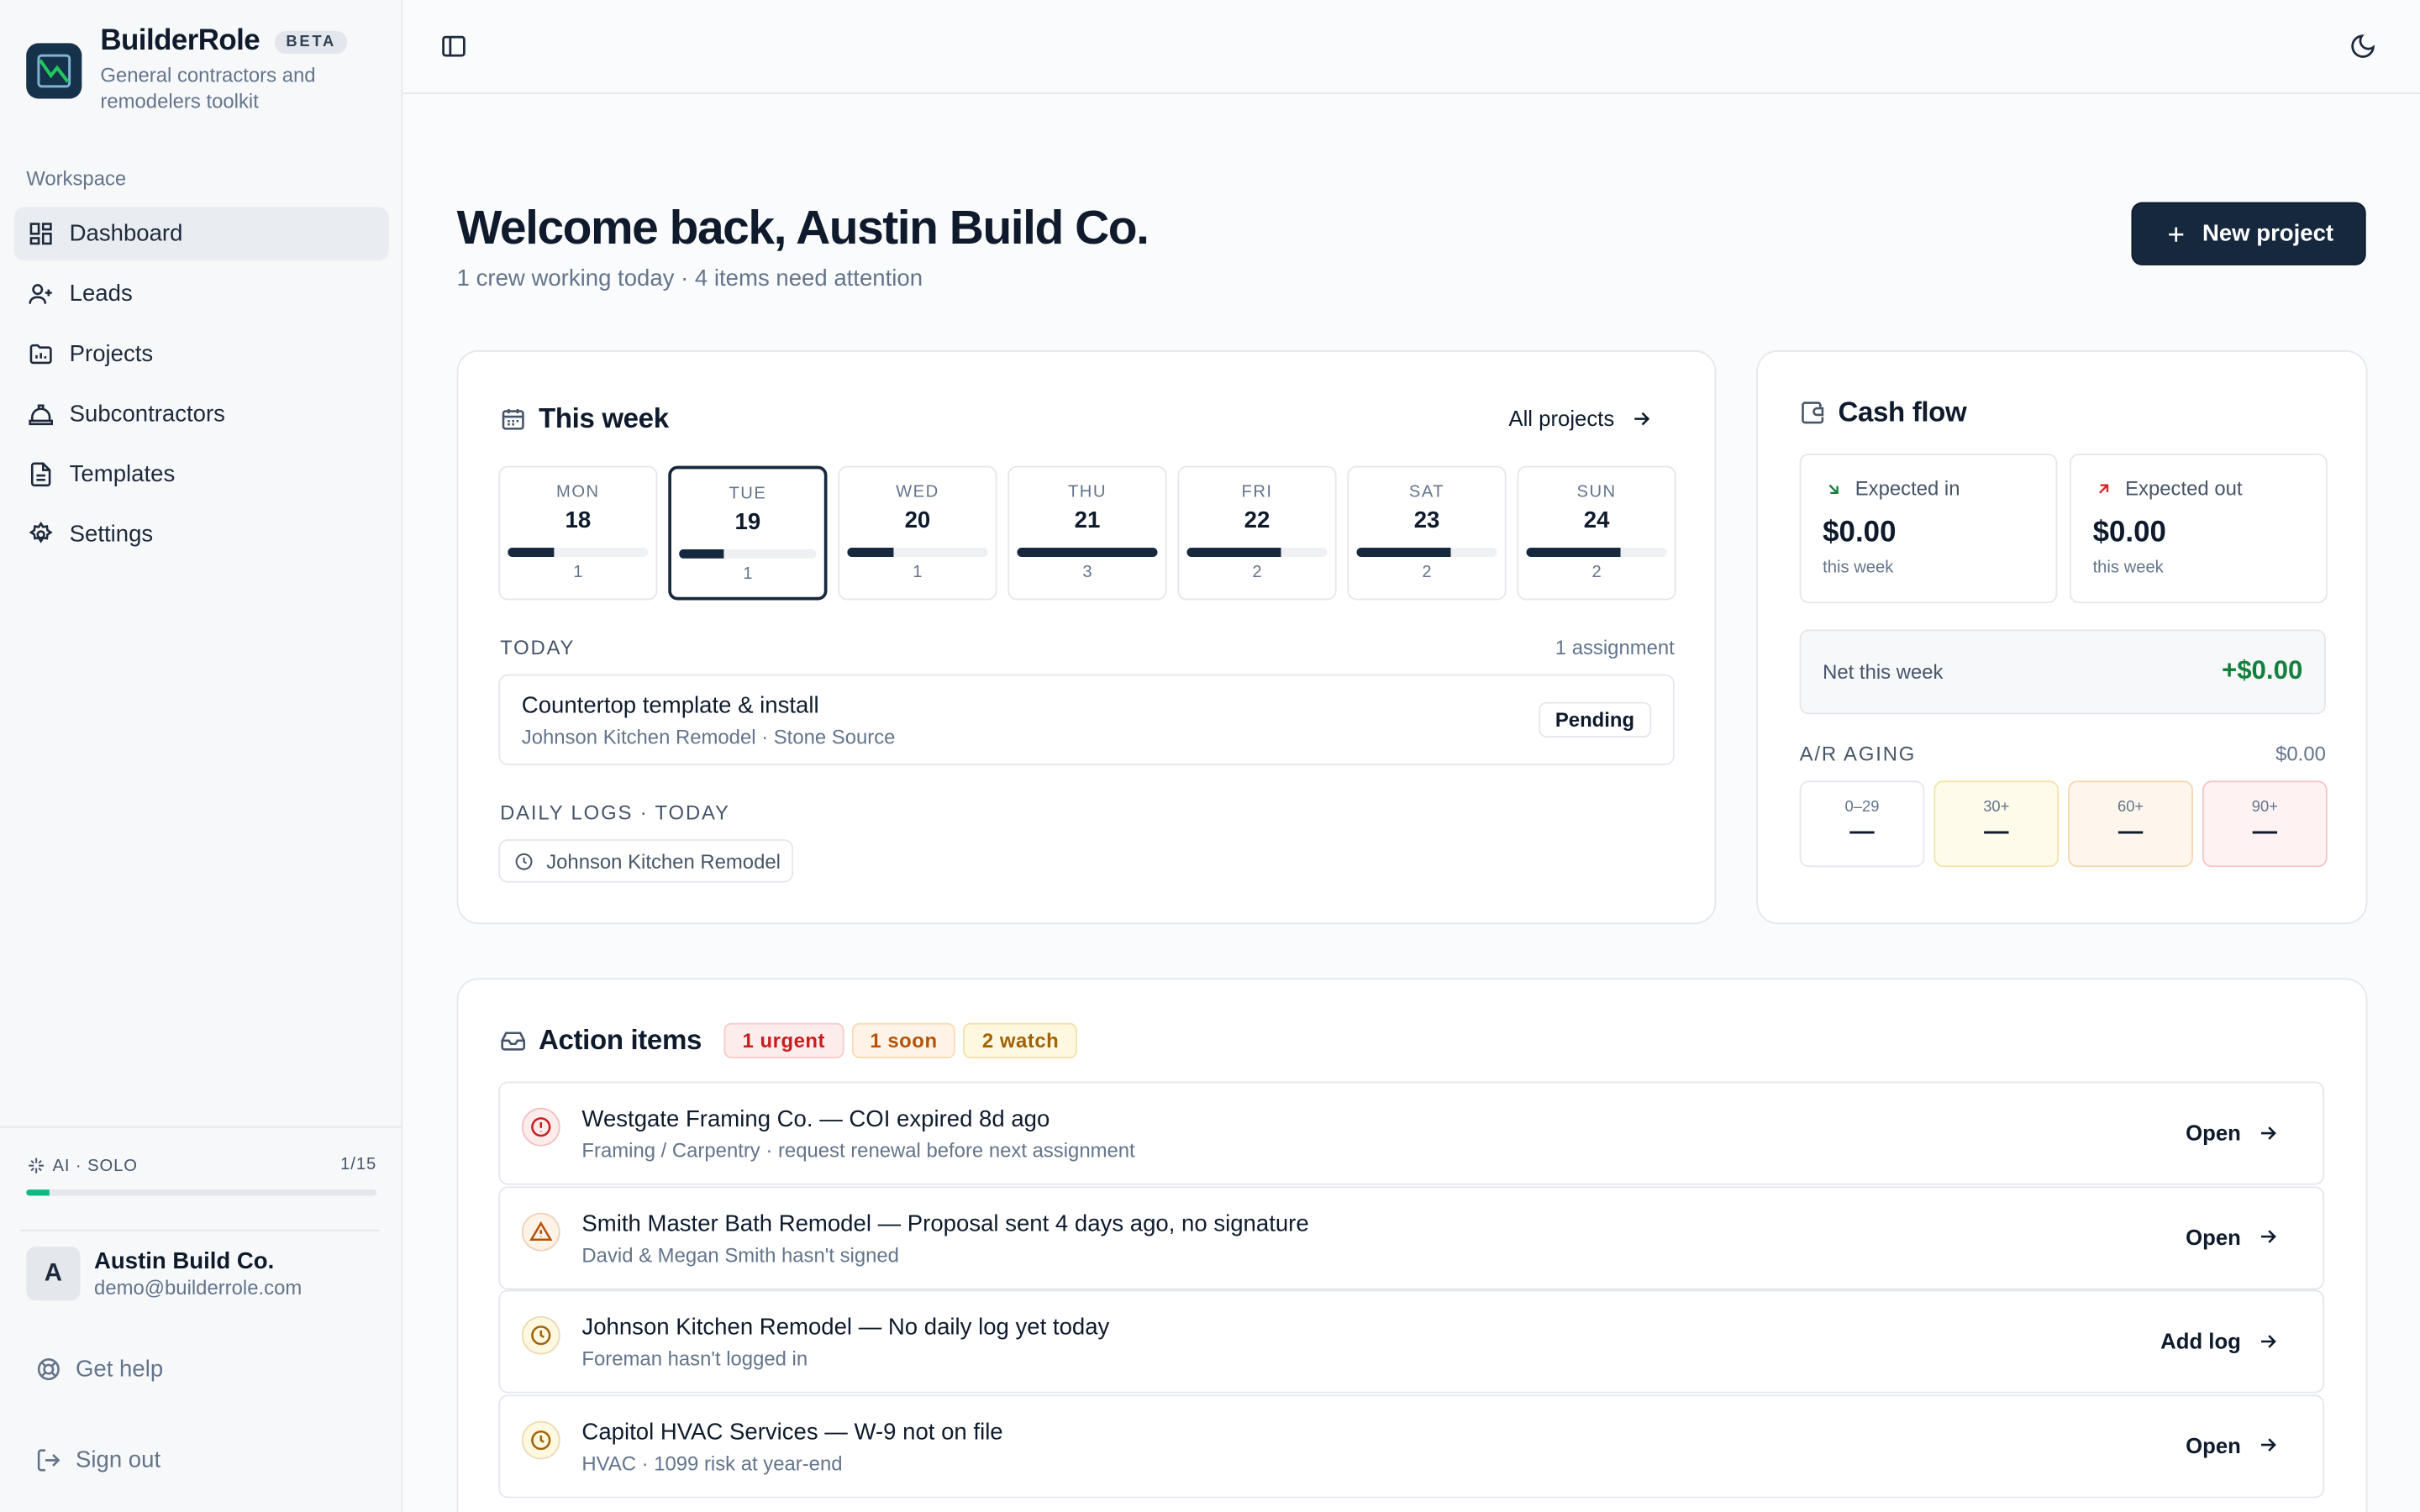 This screenshot has height=1512, width=2420. Describe the element at coordinates (202, 1192) in the screenshot. I see `ai-usage-bar` at that location.